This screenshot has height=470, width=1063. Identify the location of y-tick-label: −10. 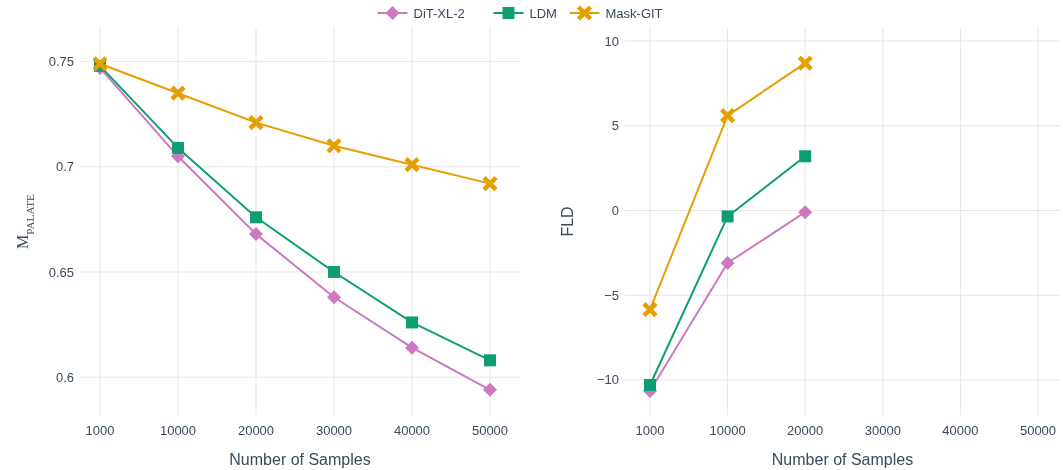
(607, 380).